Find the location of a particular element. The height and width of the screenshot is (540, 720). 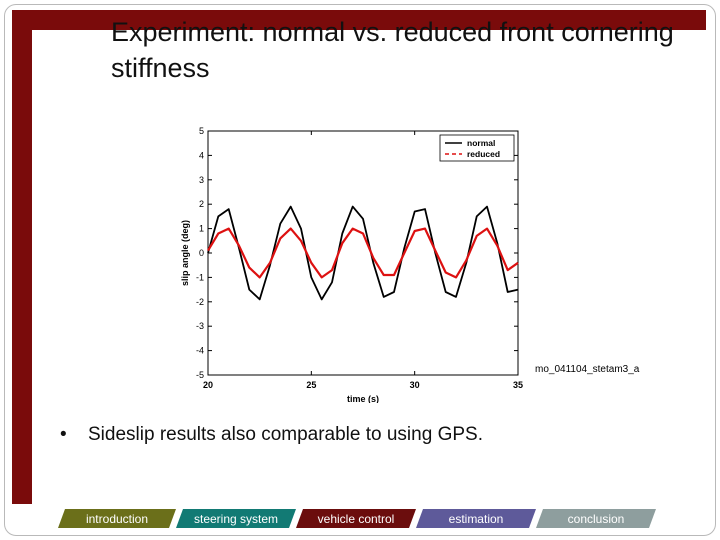

nav-tab-label: introduction is located at coordinates (117, 518).